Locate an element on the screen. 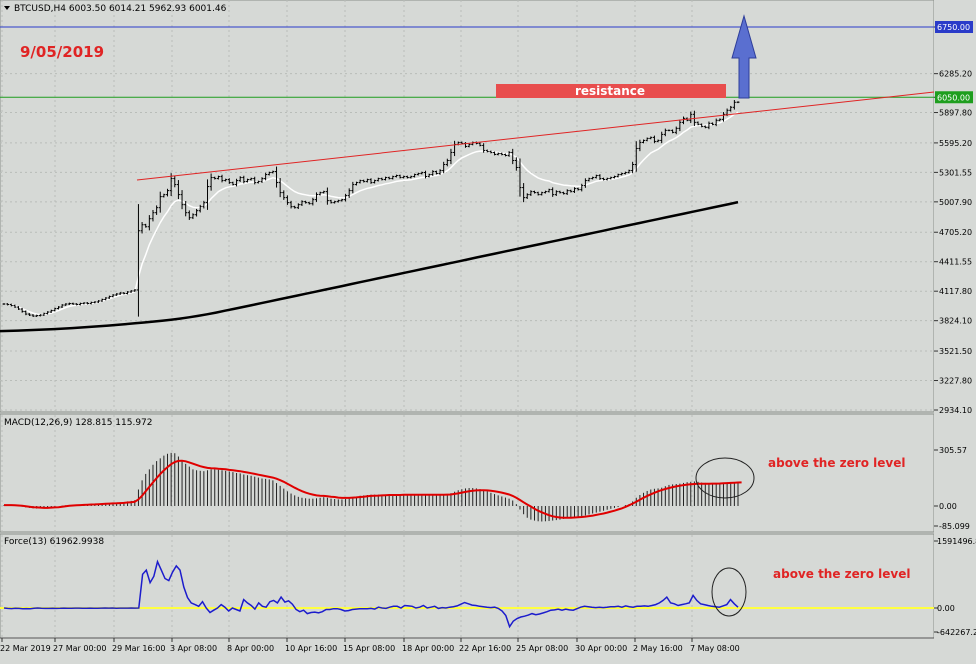 This screenshot has width=976, height=664. force-label: Force(13) 61962.9938 is located at coordinates (54, 542).